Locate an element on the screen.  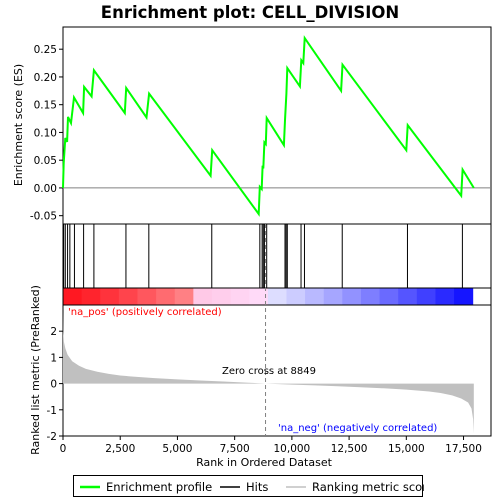
x-tick-label: 2,500 is located at coordinates (120, 449).